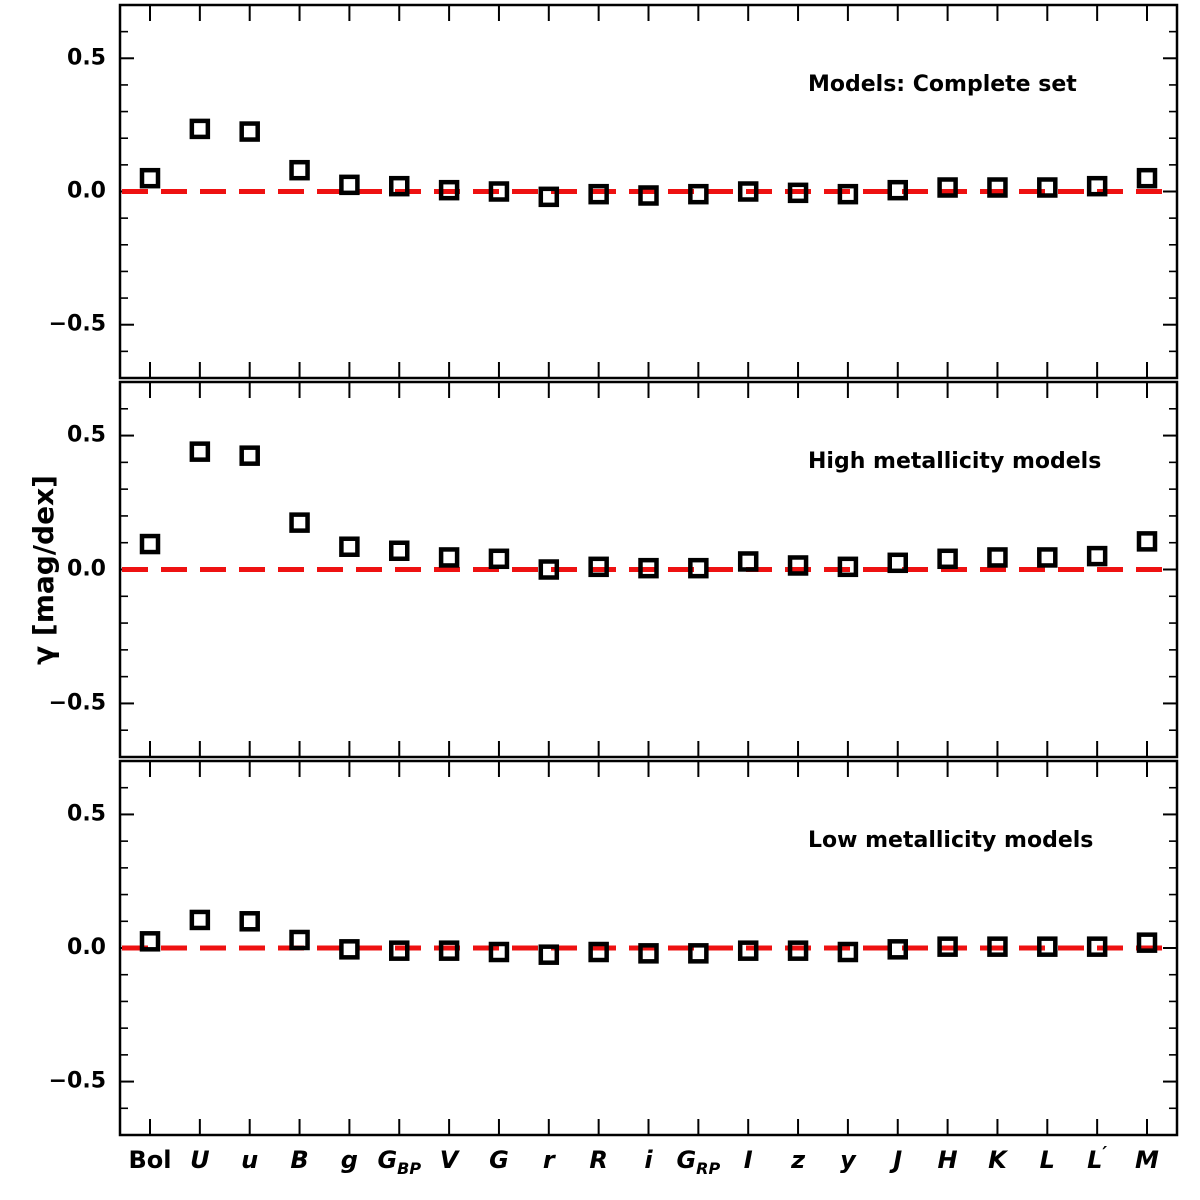 This screenshot has height=1200, width=1200. What do you see at coordinates (748, 1160) in the screenshot?
I see `x-tick-label: I` at bounding box center [748, 1160].